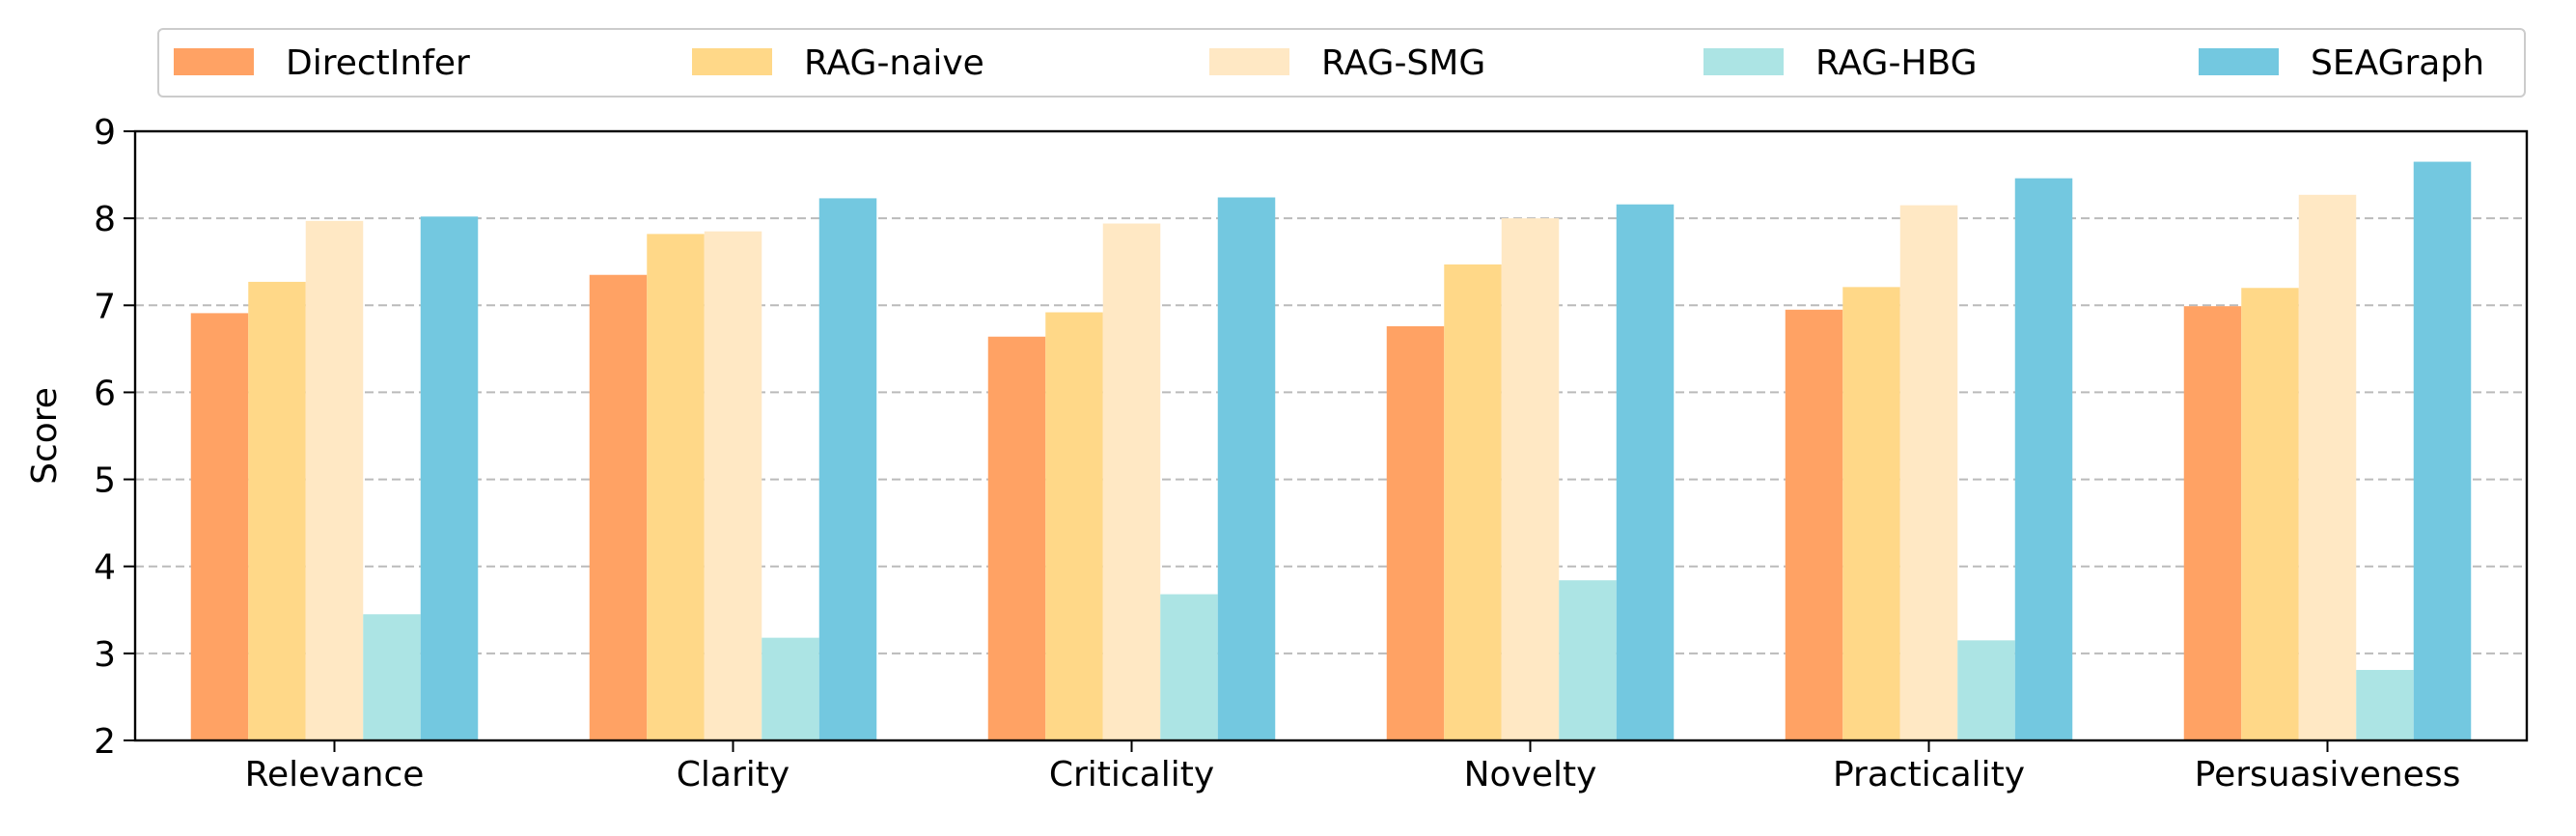  I want to click on y-tick-label: 3, so click(105, 655).